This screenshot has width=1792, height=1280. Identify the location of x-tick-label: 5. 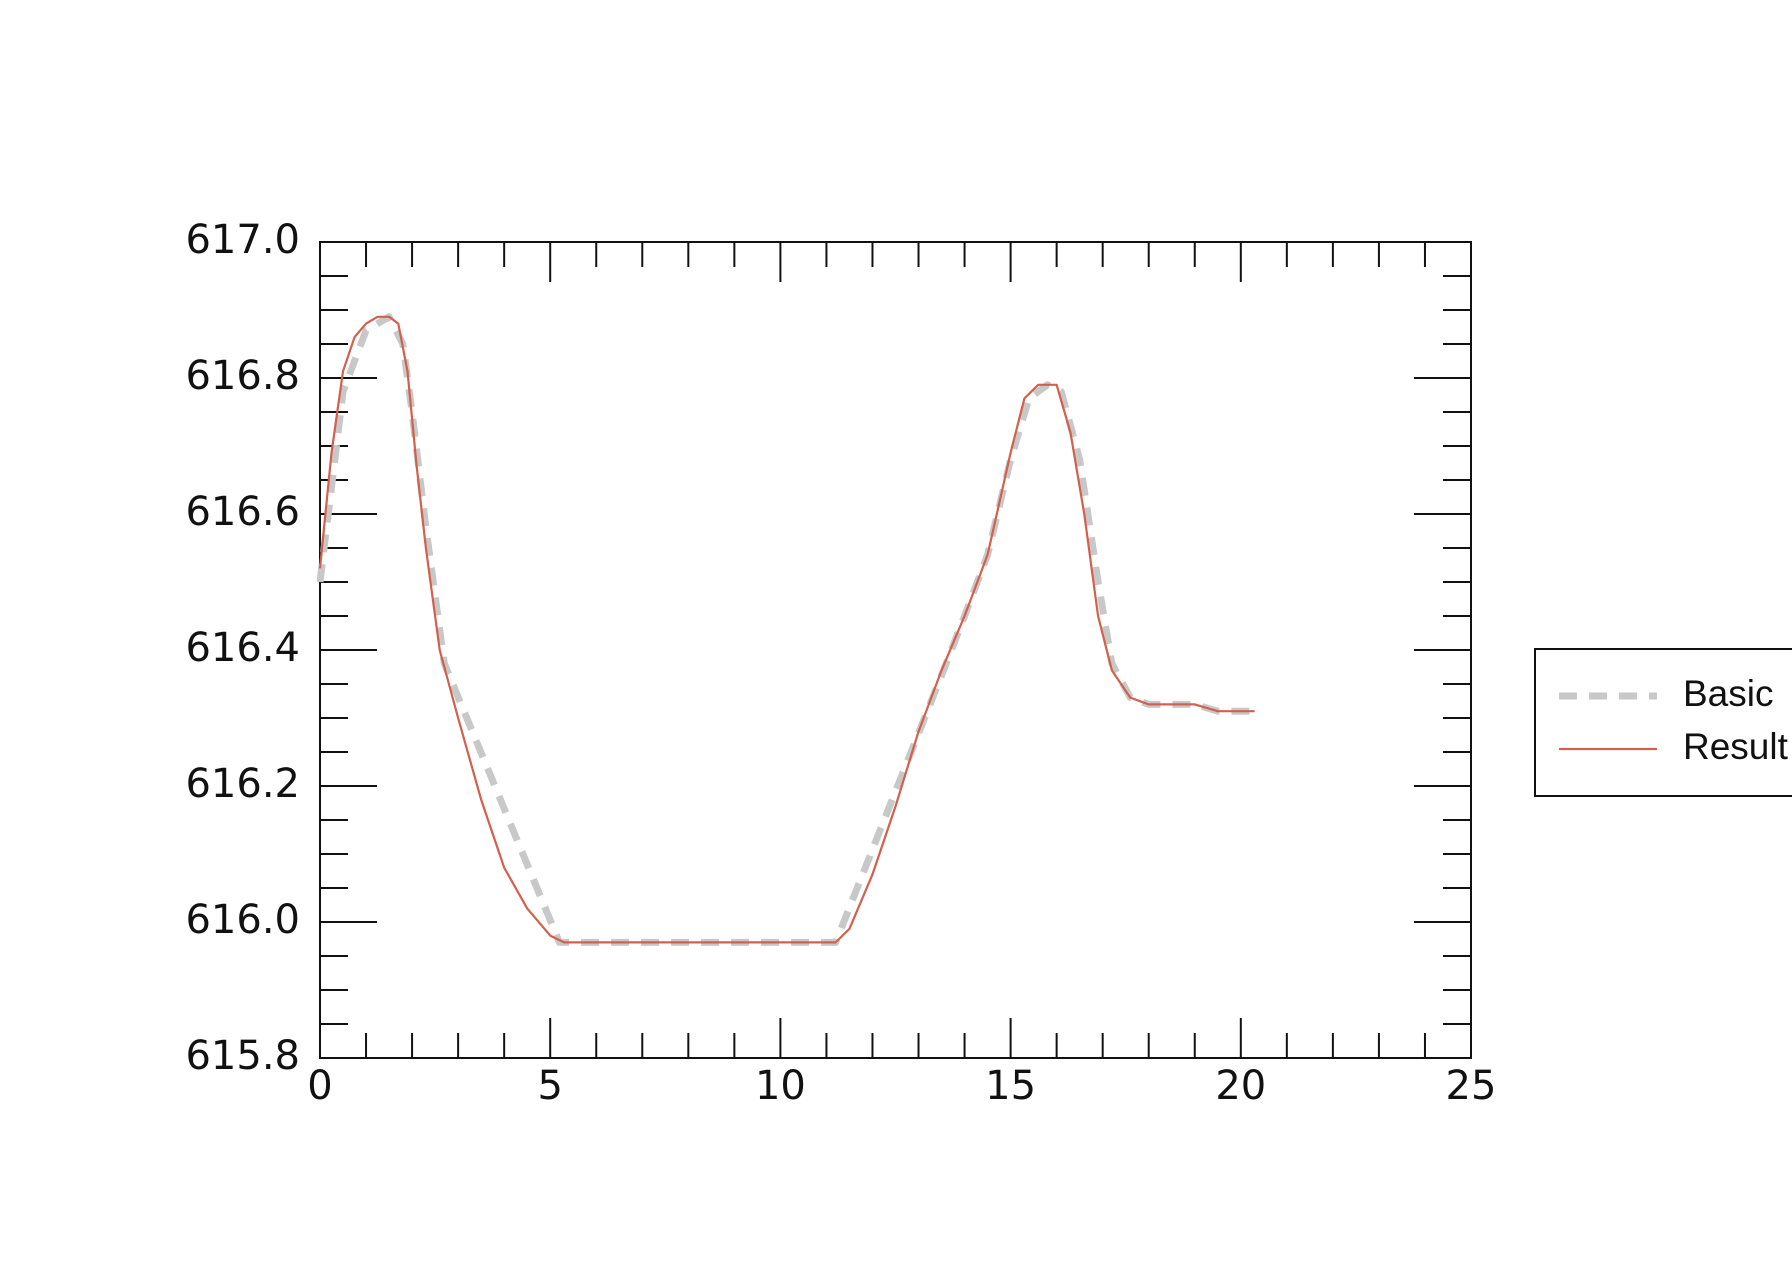
(549, 1086).